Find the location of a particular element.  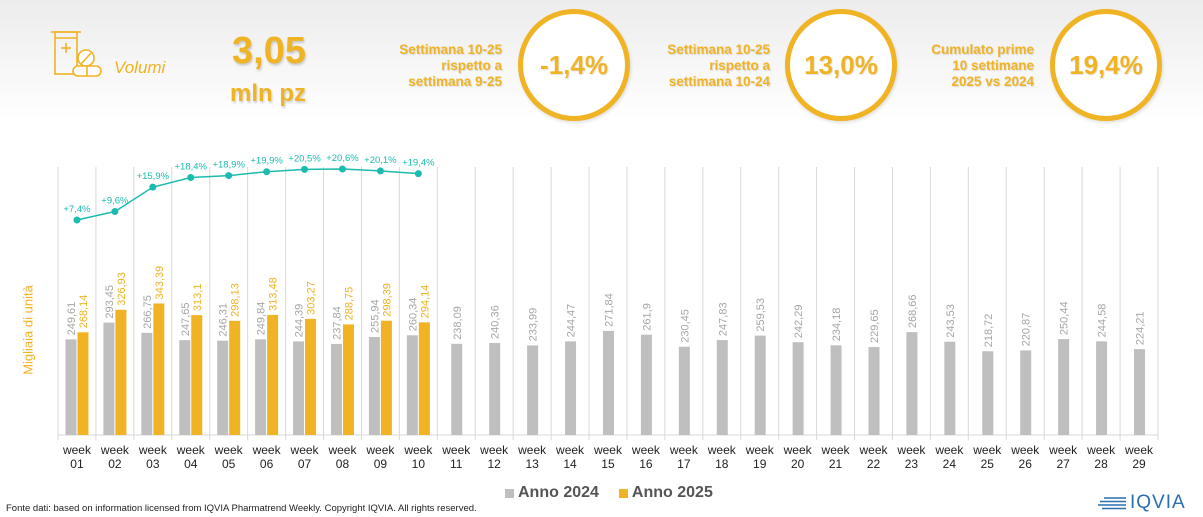

total-volume-value: 3,05 is located at coordinates (269, 51).